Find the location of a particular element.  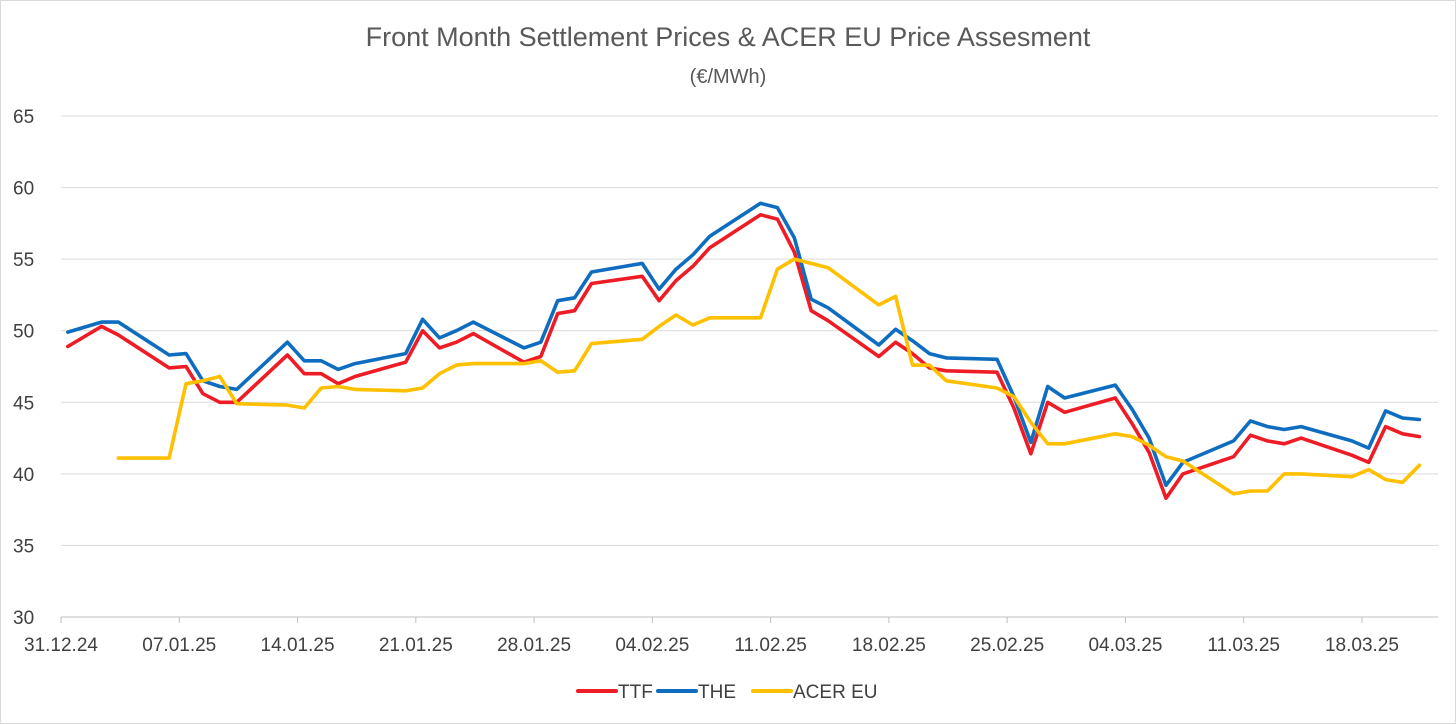

y-tick-label: 45 is located at coordinates (23, 403).